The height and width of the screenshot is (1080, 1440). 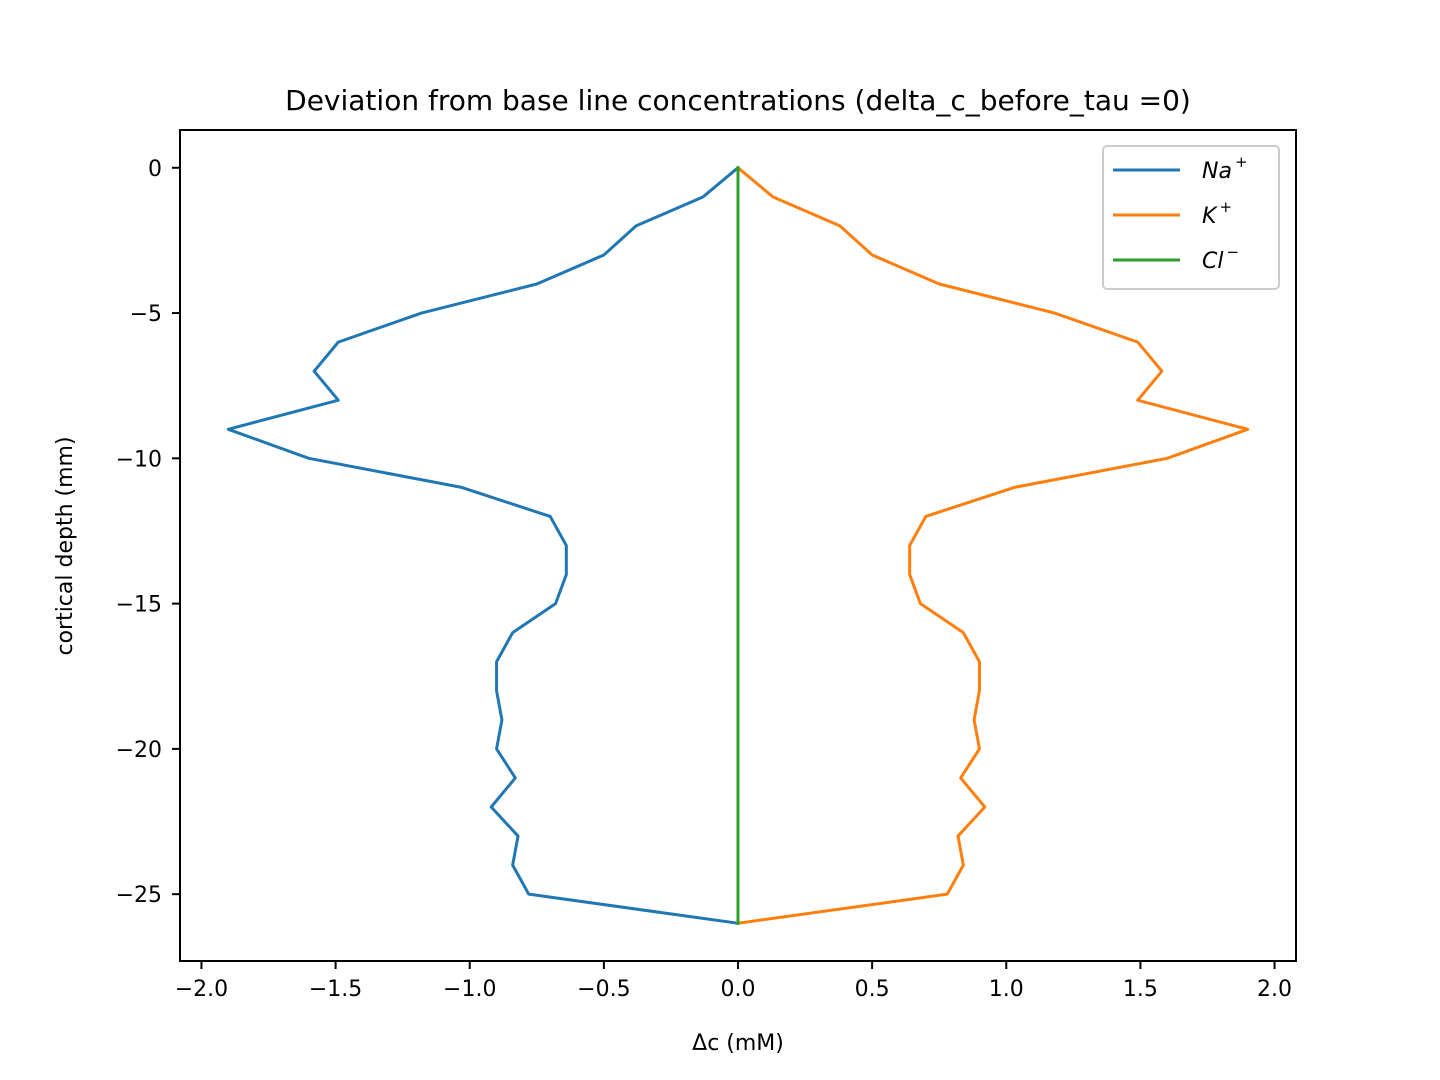 I want to click on legend-label-name: K, so click(x=1210, y=216).